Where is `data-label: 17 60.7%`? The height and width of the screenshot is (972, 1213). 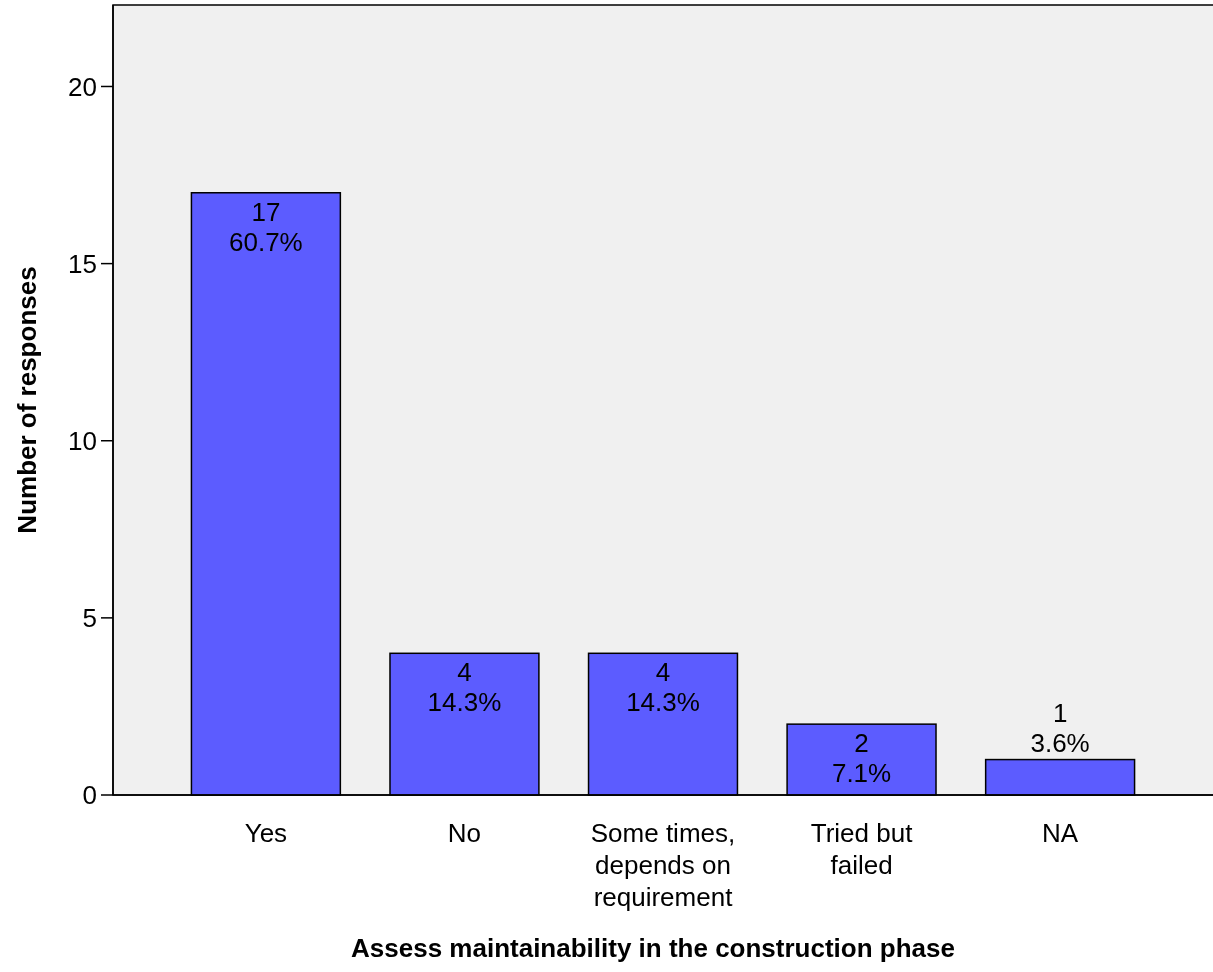
data-label: 17 60.7% is located at coordinates (266, 226).